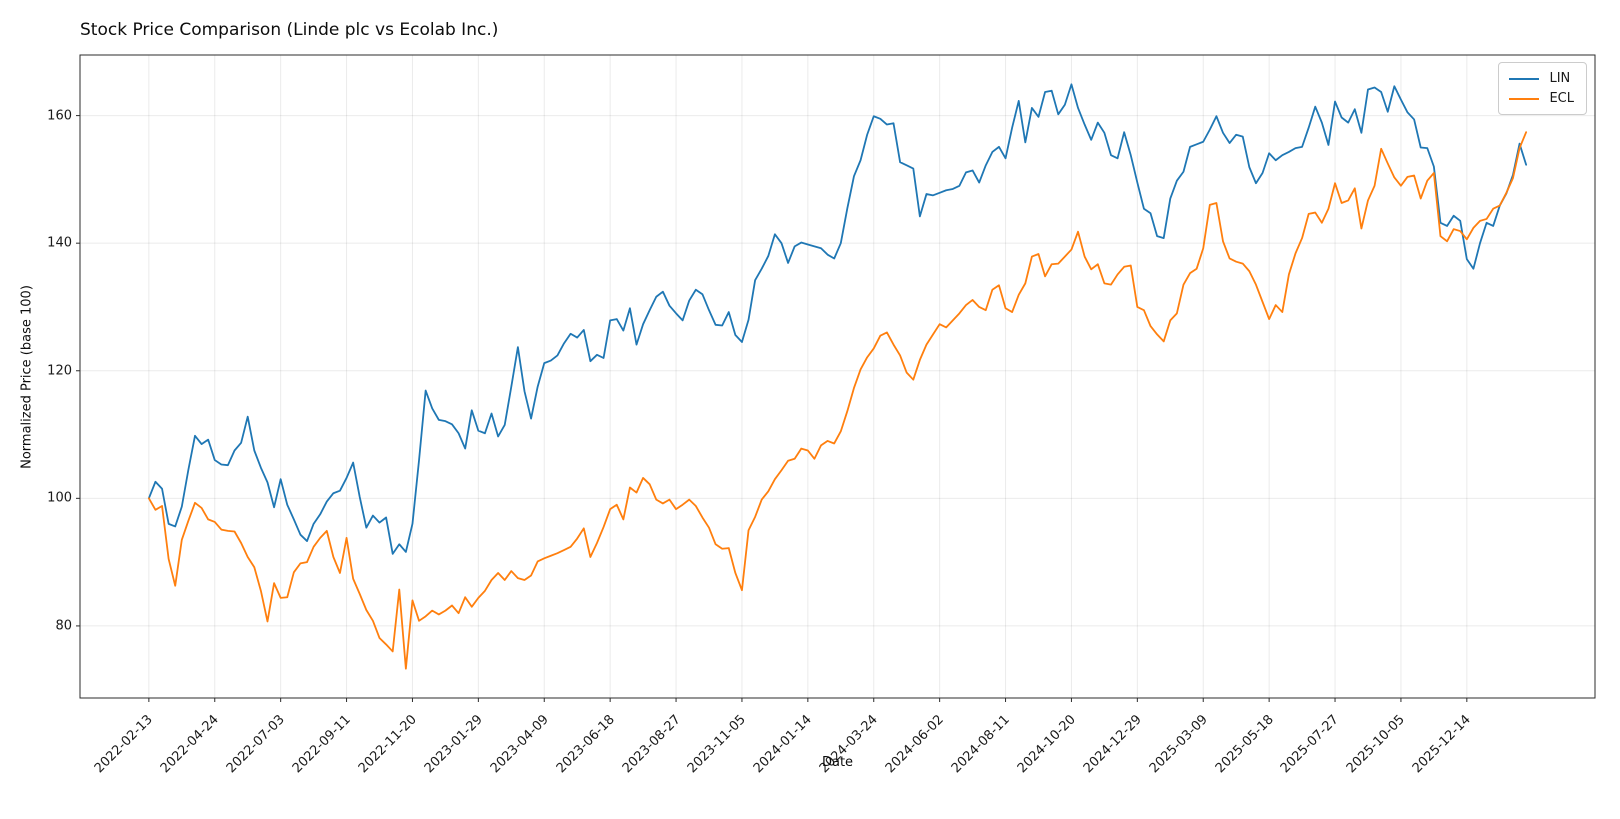  What do you see at coordinates (59, 243) in the screenshot?
I see `y-tick-label: 140` at bounding box center [59, 243].